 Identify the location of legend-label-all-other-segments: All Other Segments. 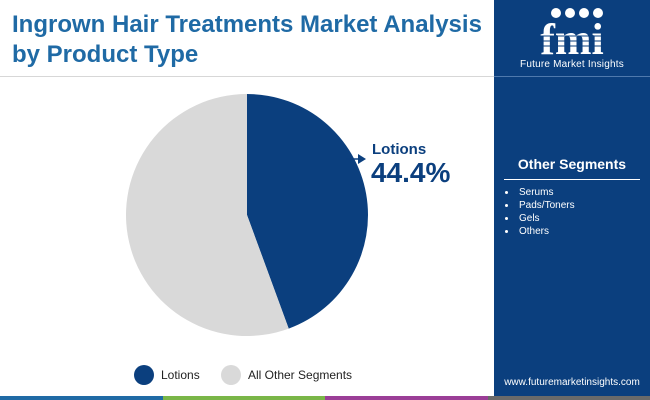
(300, 375).